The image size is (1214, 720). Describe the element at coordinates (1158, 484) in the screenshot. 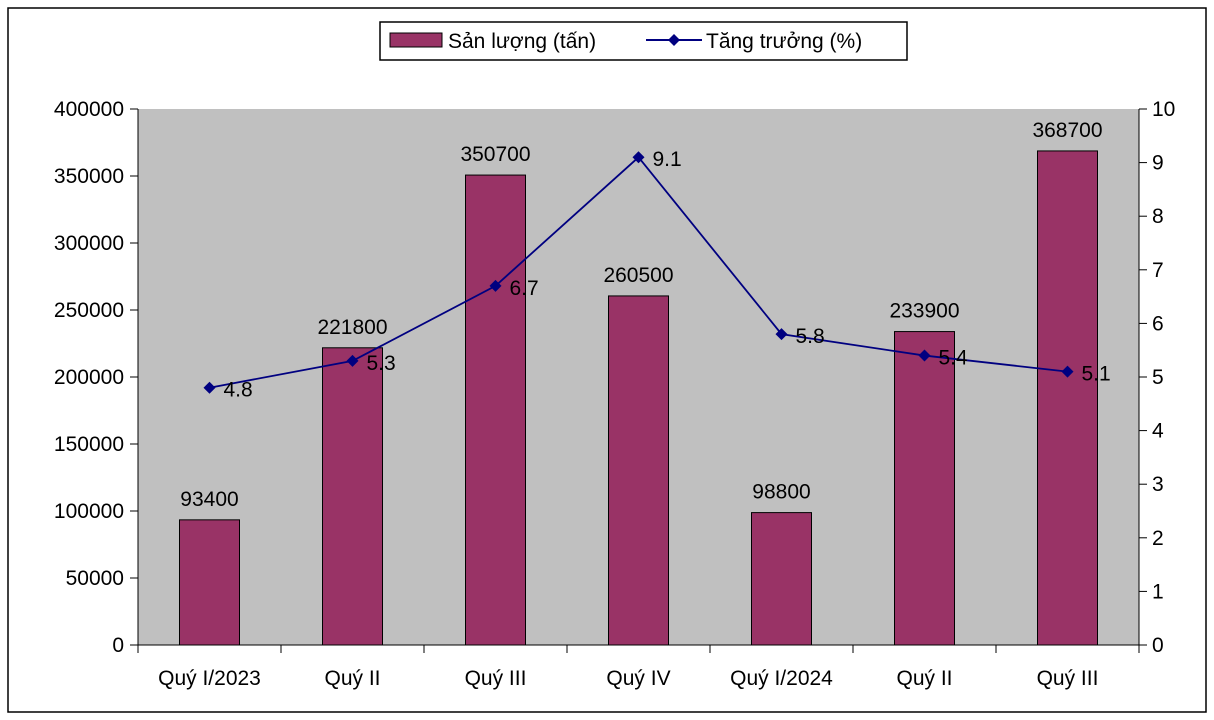

I see `y-right-tick-label: 3` at that location.